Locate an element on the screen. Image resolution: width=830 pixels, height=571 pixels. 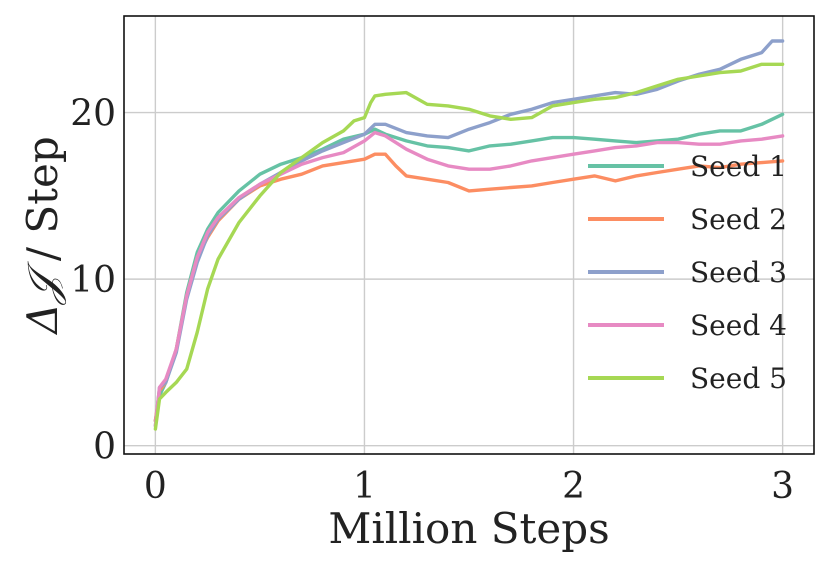
y-axis-label: Δ𝒥 / Step is located at coordinates (42, 236).